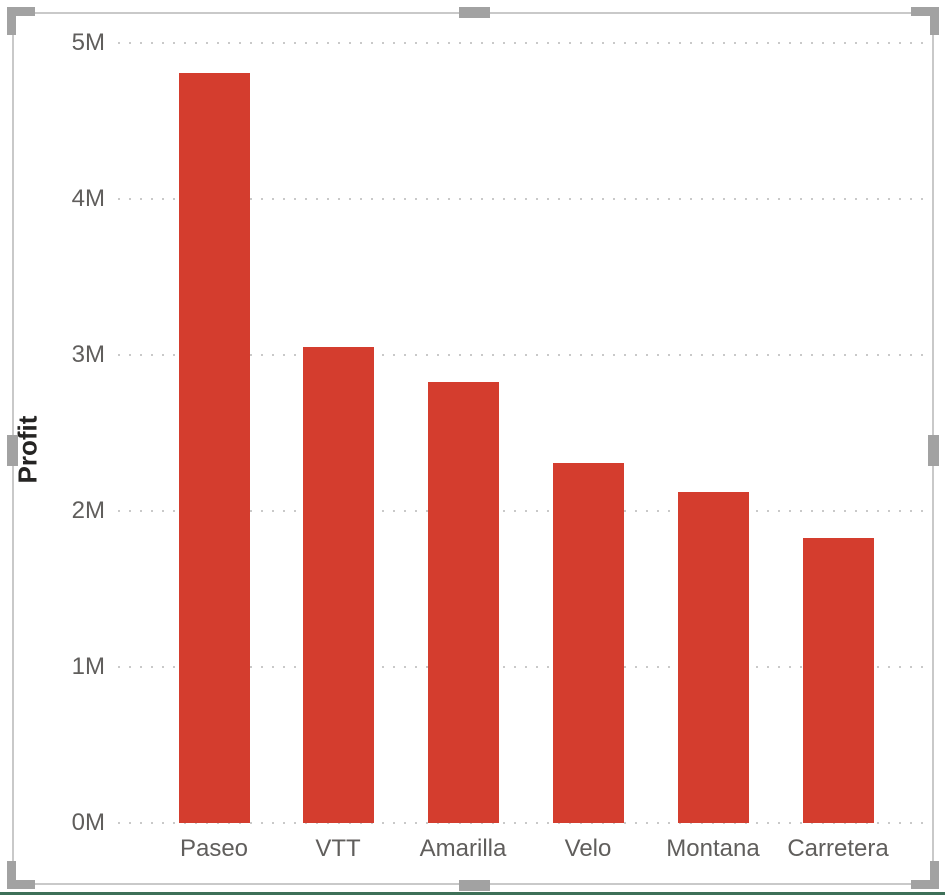 The width and height of the screenshot is (945, 895). I want to click on resize-handle-top-right, so click(925, 21).